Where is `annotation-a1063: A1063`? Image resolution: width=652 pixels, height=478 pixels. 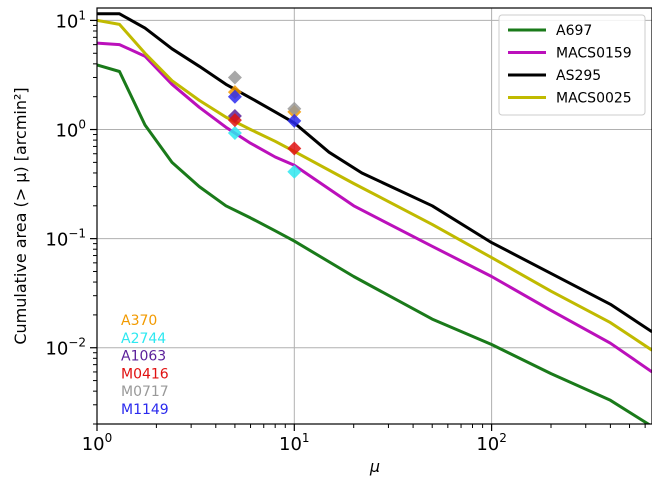
annotation-a1063: A1063 is located at coordinates (143, 357).